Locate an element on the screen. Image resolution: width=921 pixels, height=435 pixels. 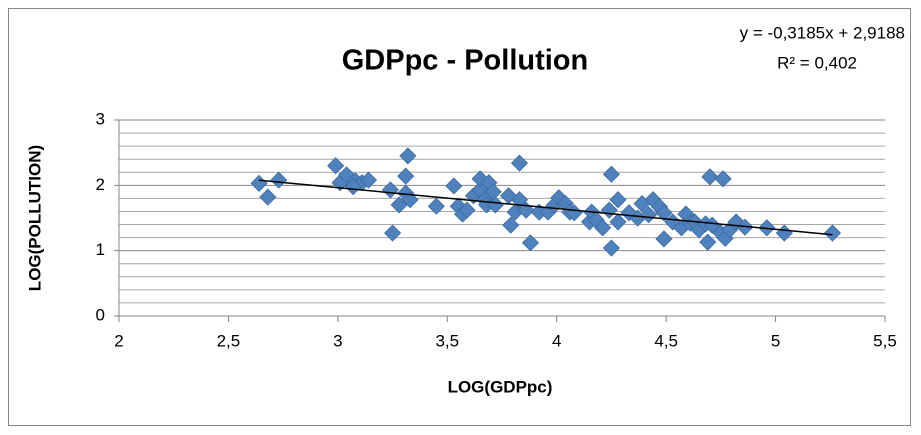
trend-equation: y = -0,3185x + 2,9188 is located at coordinates (822, 32).